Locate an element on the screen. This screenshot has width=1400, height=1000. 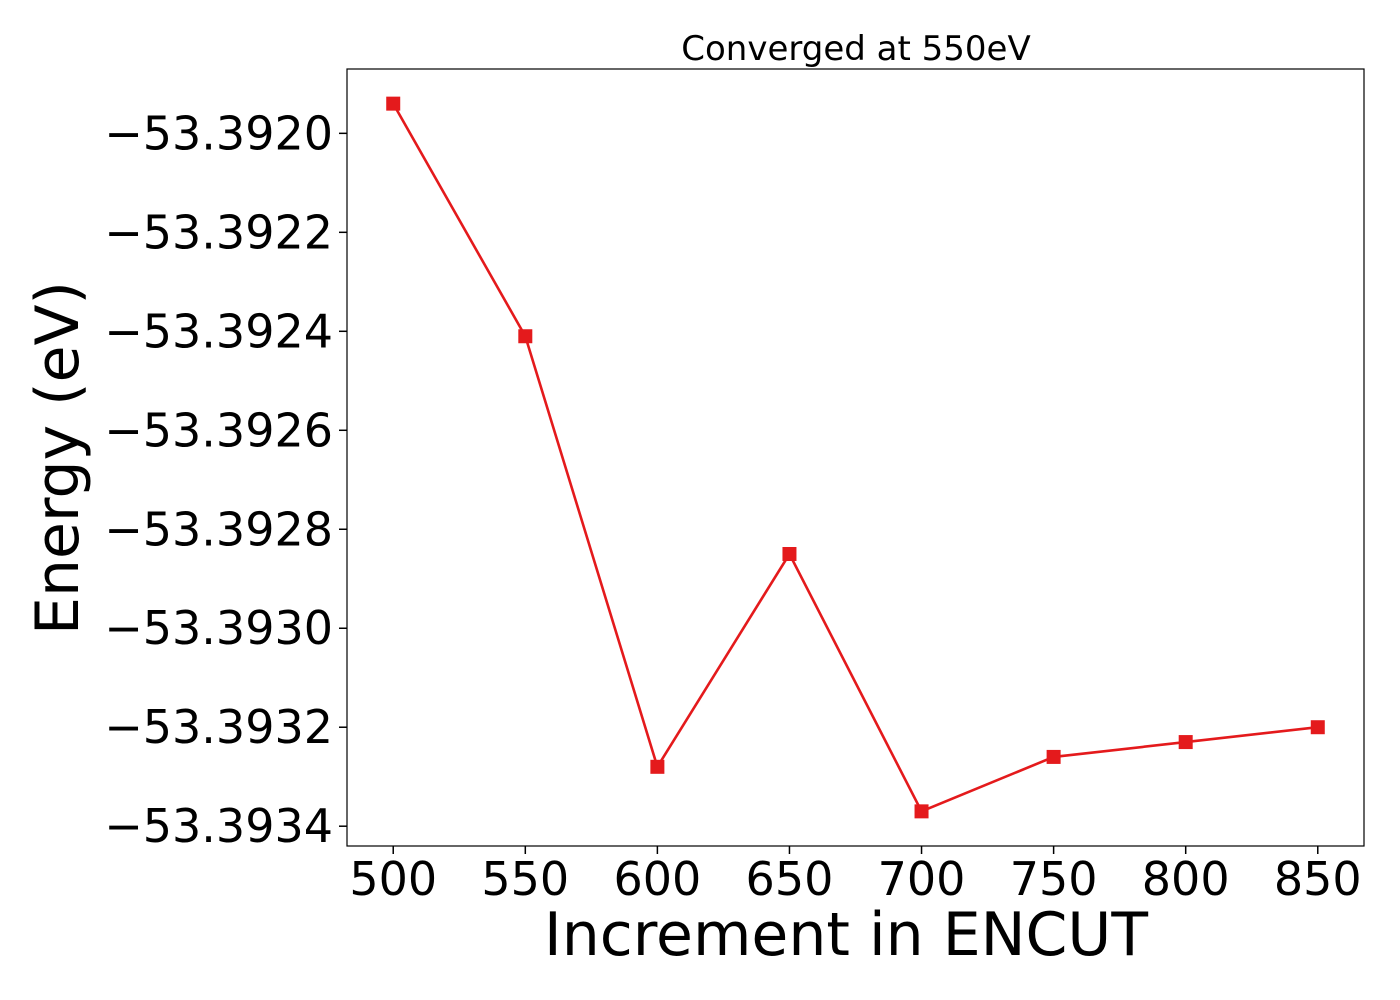
y-tick-label: −53.3924 is located at coordinates (218, 331).